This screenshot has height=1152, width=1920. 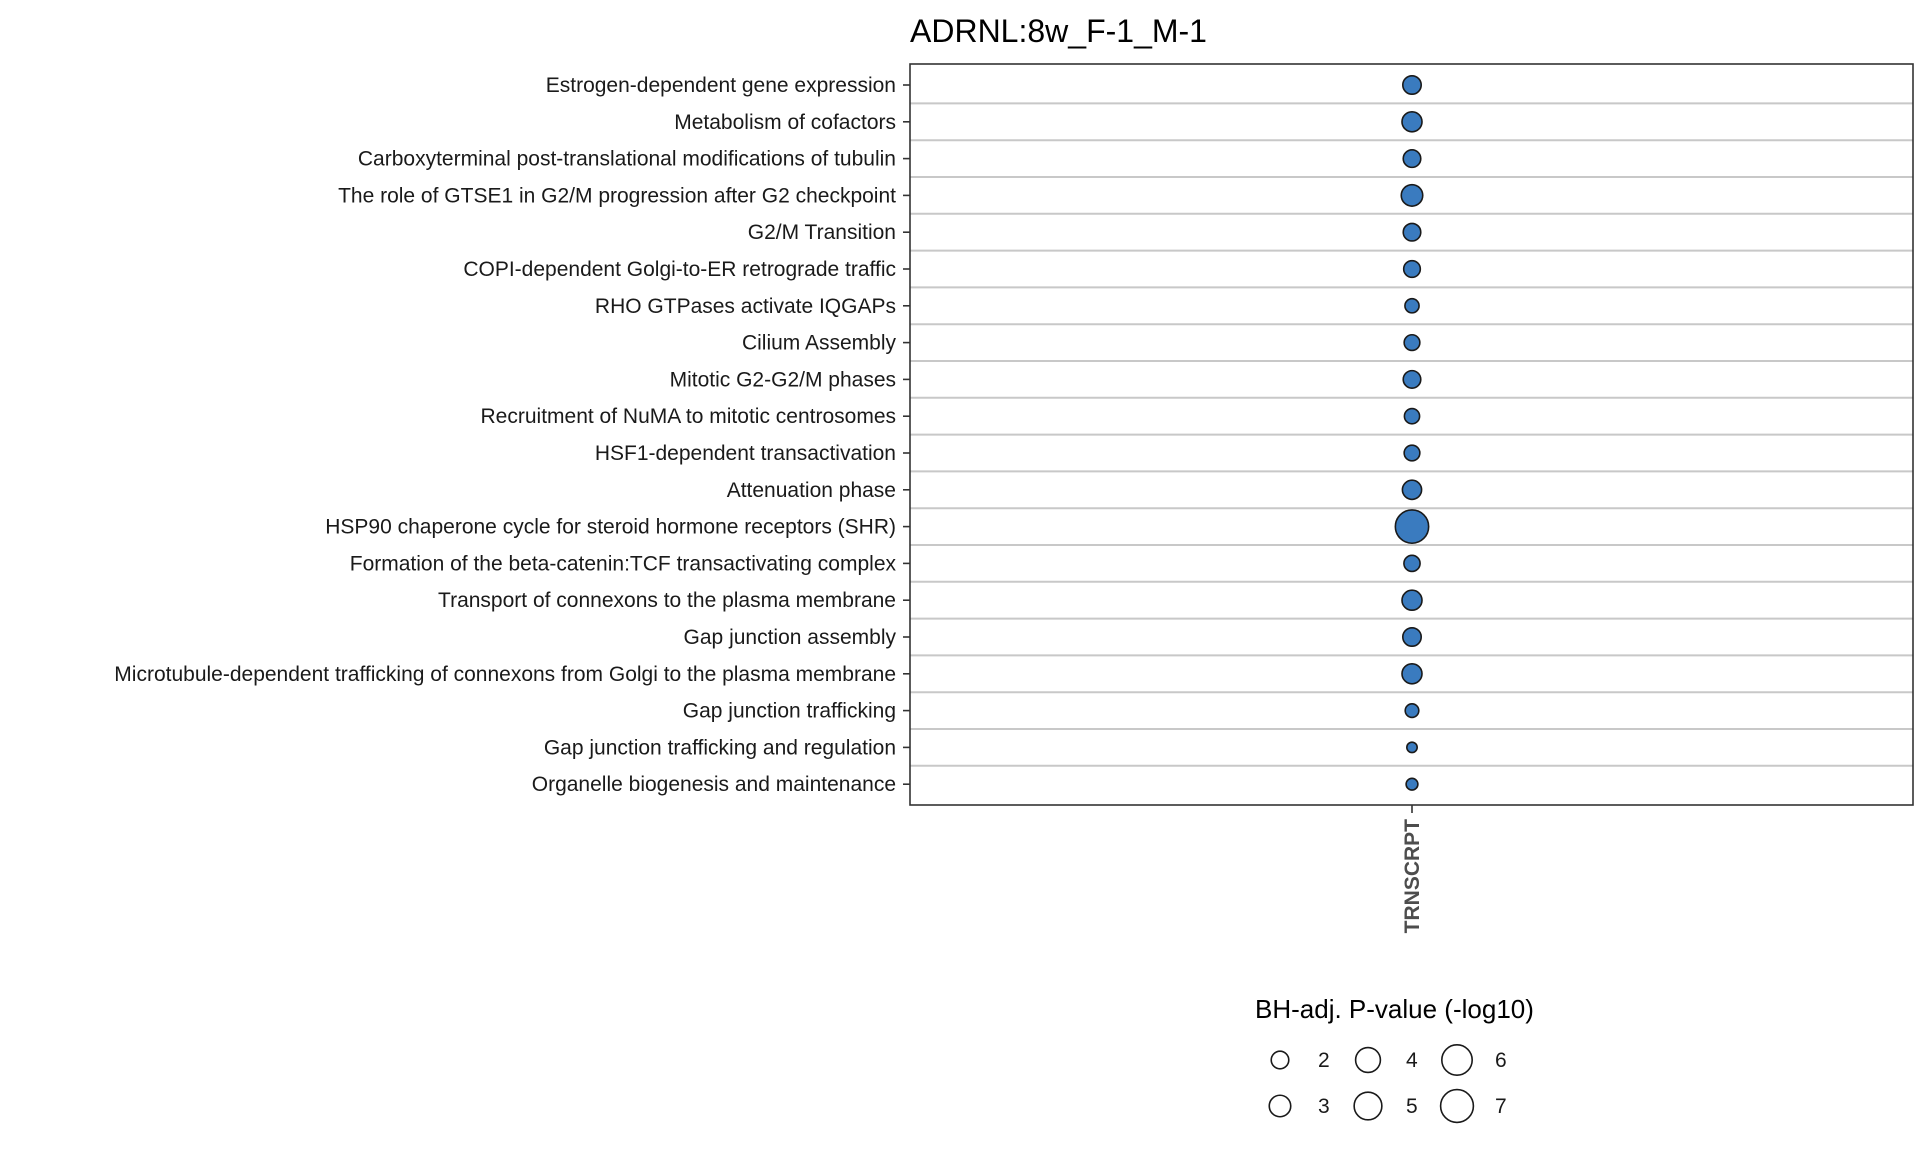 I want to click on legend-key-label: 4, so click(x=1412, y=1060).